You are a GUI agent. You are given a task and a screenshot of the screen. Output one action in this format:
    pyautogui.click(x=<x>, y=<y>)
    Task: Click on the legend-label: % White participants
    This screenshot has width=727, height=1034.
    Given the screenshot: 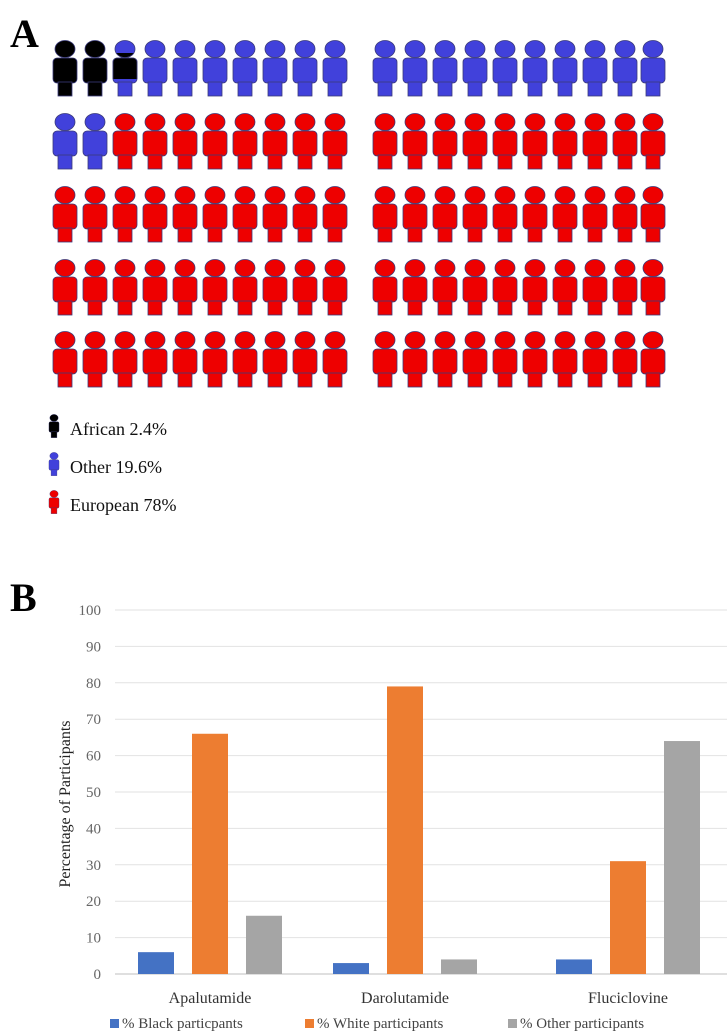 What is the action you would take?
    pyautogui.click(x=380, y=1024)
    